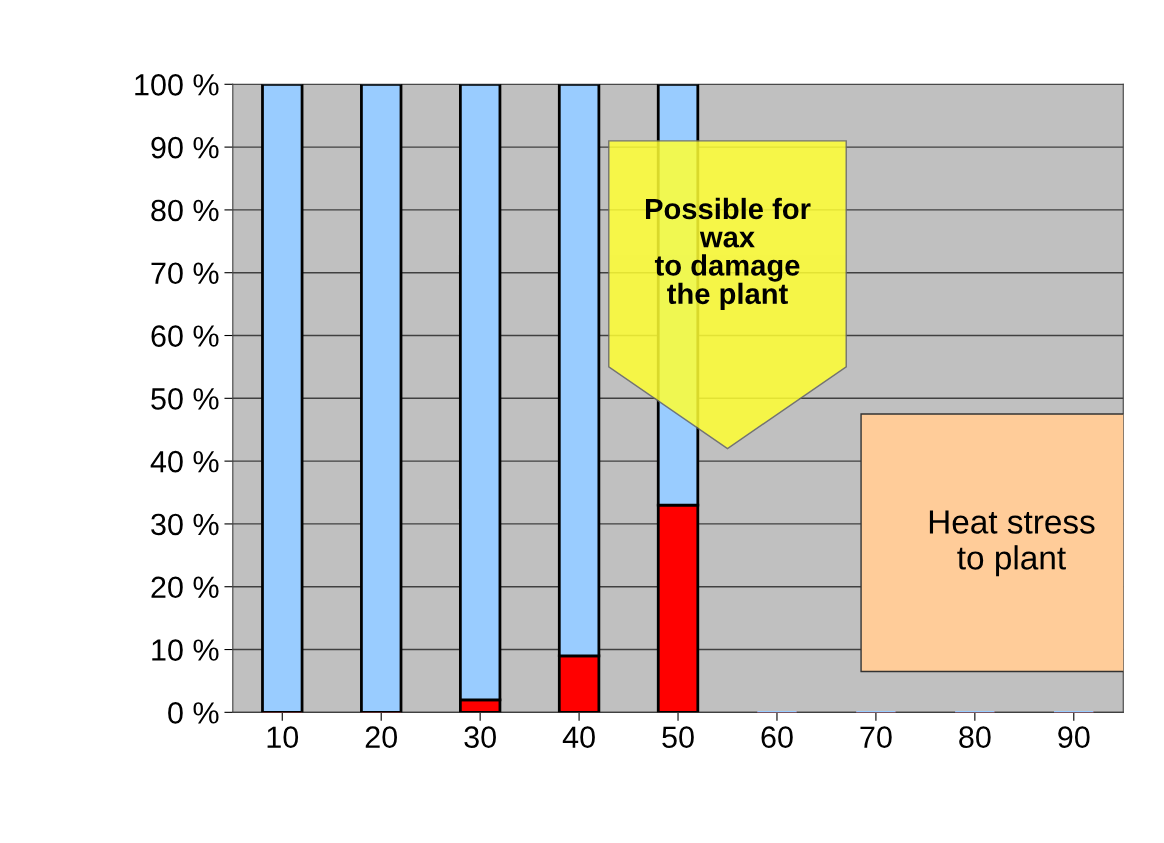 The image size is (1164, 843). Describe the element at coordinates (185, 587) in the screenshot. I see `y-tick-label: 20 %` at that location.